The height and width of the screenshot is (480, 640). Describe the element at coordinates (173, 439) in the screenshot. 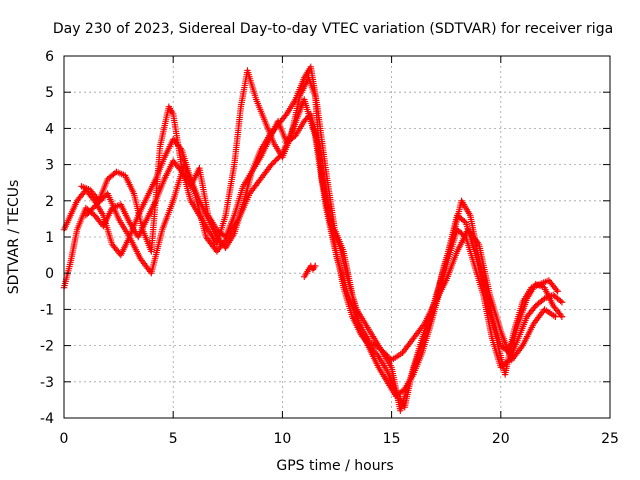

I see `x-tick-label: 5` at that location.